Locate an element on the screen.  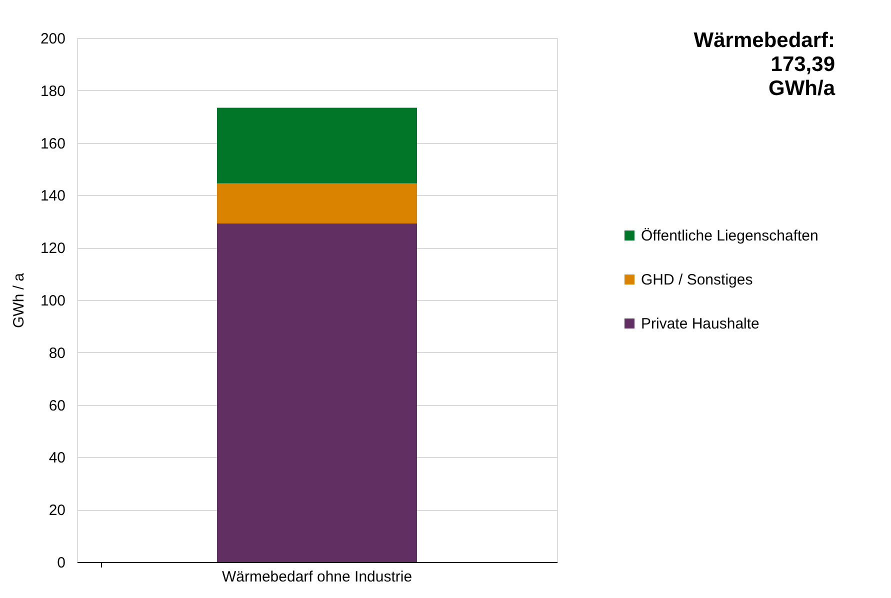
y-tick-label: 140 is located at coordinates (53, 196).